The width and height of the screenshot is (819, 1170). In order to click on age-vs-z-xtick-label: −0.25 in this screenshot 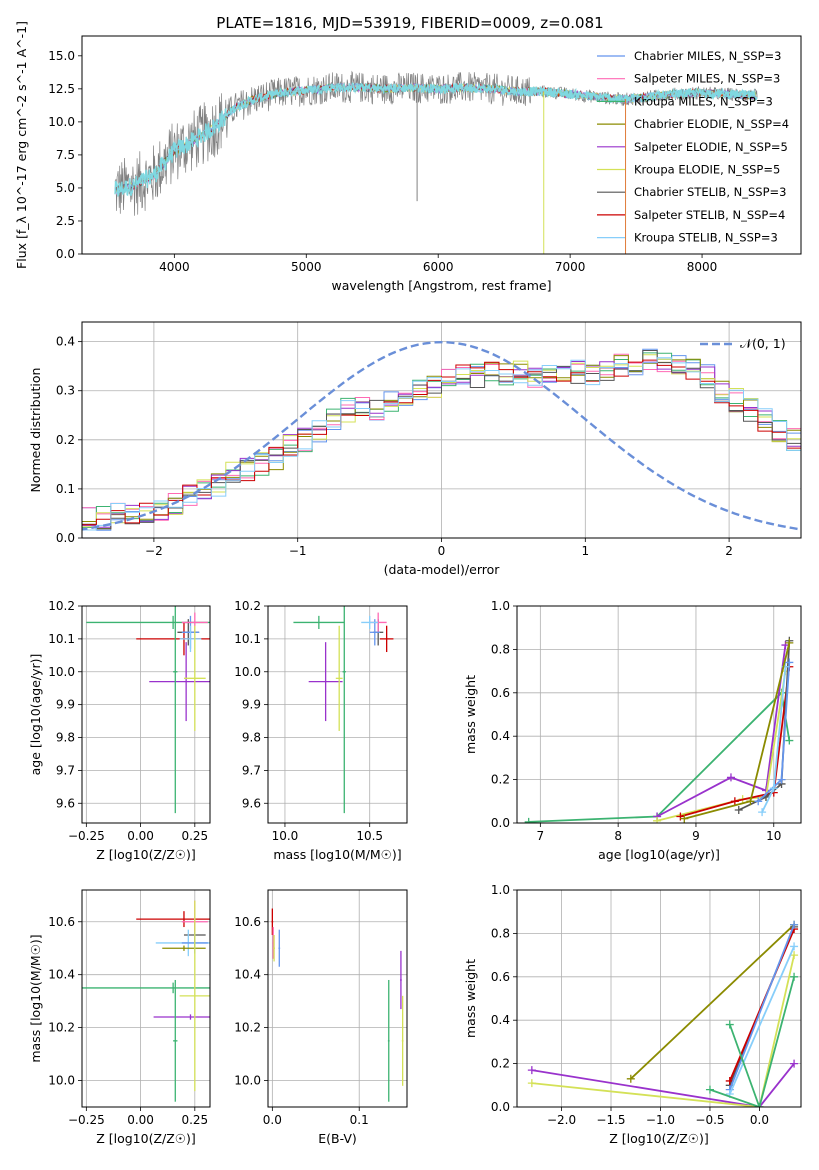, I will do `click(86, 836)`.